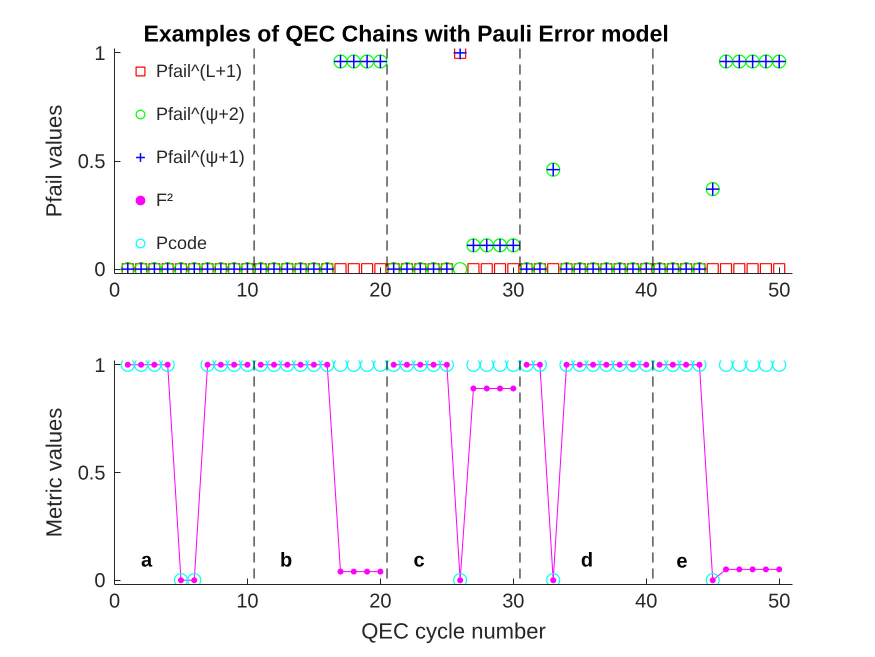  I want to click on annotation: a, so click(146, 561).